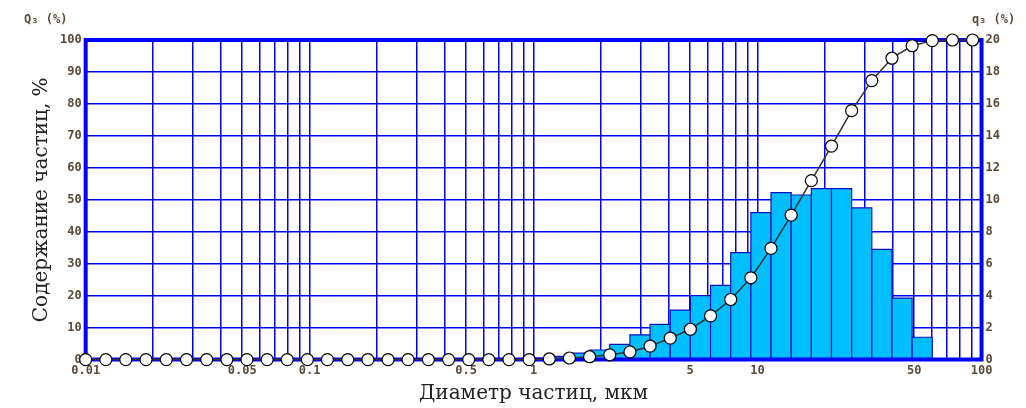  What do you see at coordinates (74, 103) in the screenshot?
I see `y-tick-label: 80` at bounding box center [74, 103].